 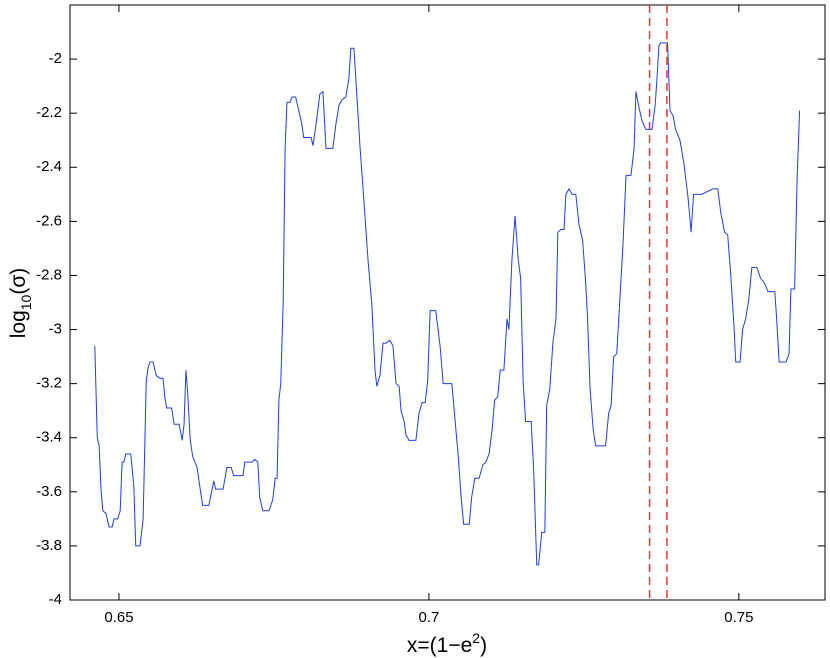 I want to click on y-tick-label: -2.8, so click(x=49, y=274).